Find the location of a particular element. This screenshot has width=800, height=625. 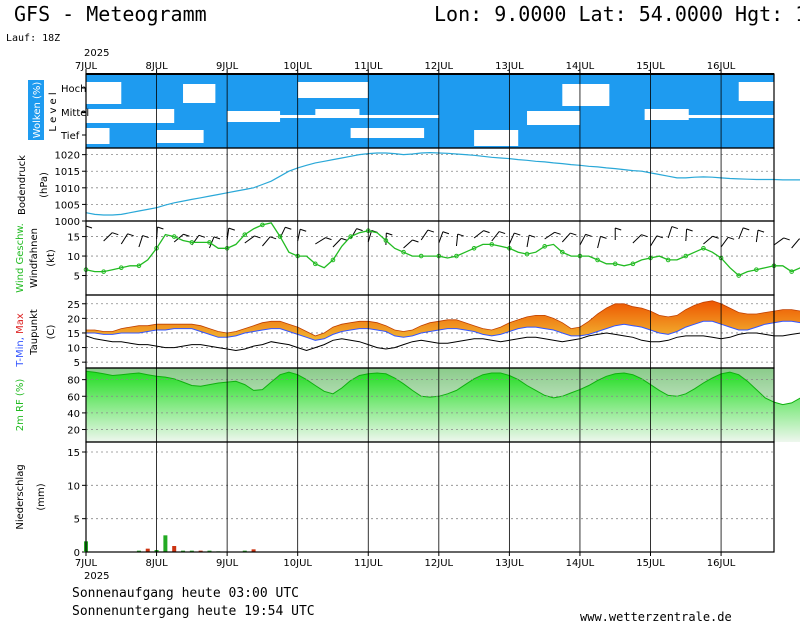

day-label-bottom: 16JUL is located at coordinates (721, 563).